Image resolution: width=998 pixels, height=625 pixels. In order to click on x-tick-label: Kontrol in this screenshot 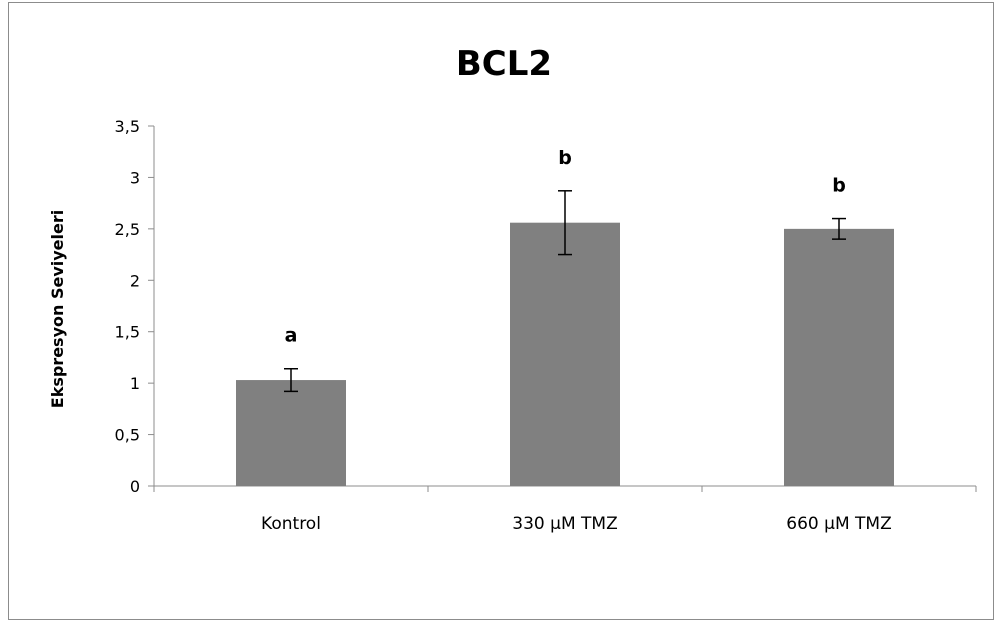, I will do `click(291, 524)`.